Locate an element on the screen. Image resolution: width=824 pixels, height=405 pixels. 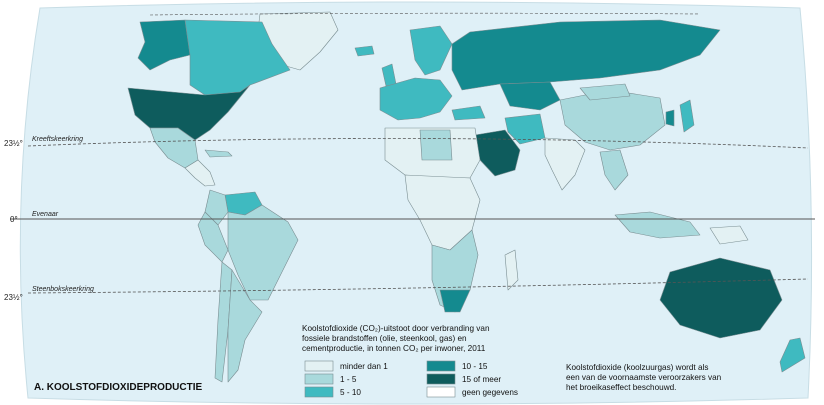
russia is located at coordinates (586, 55).